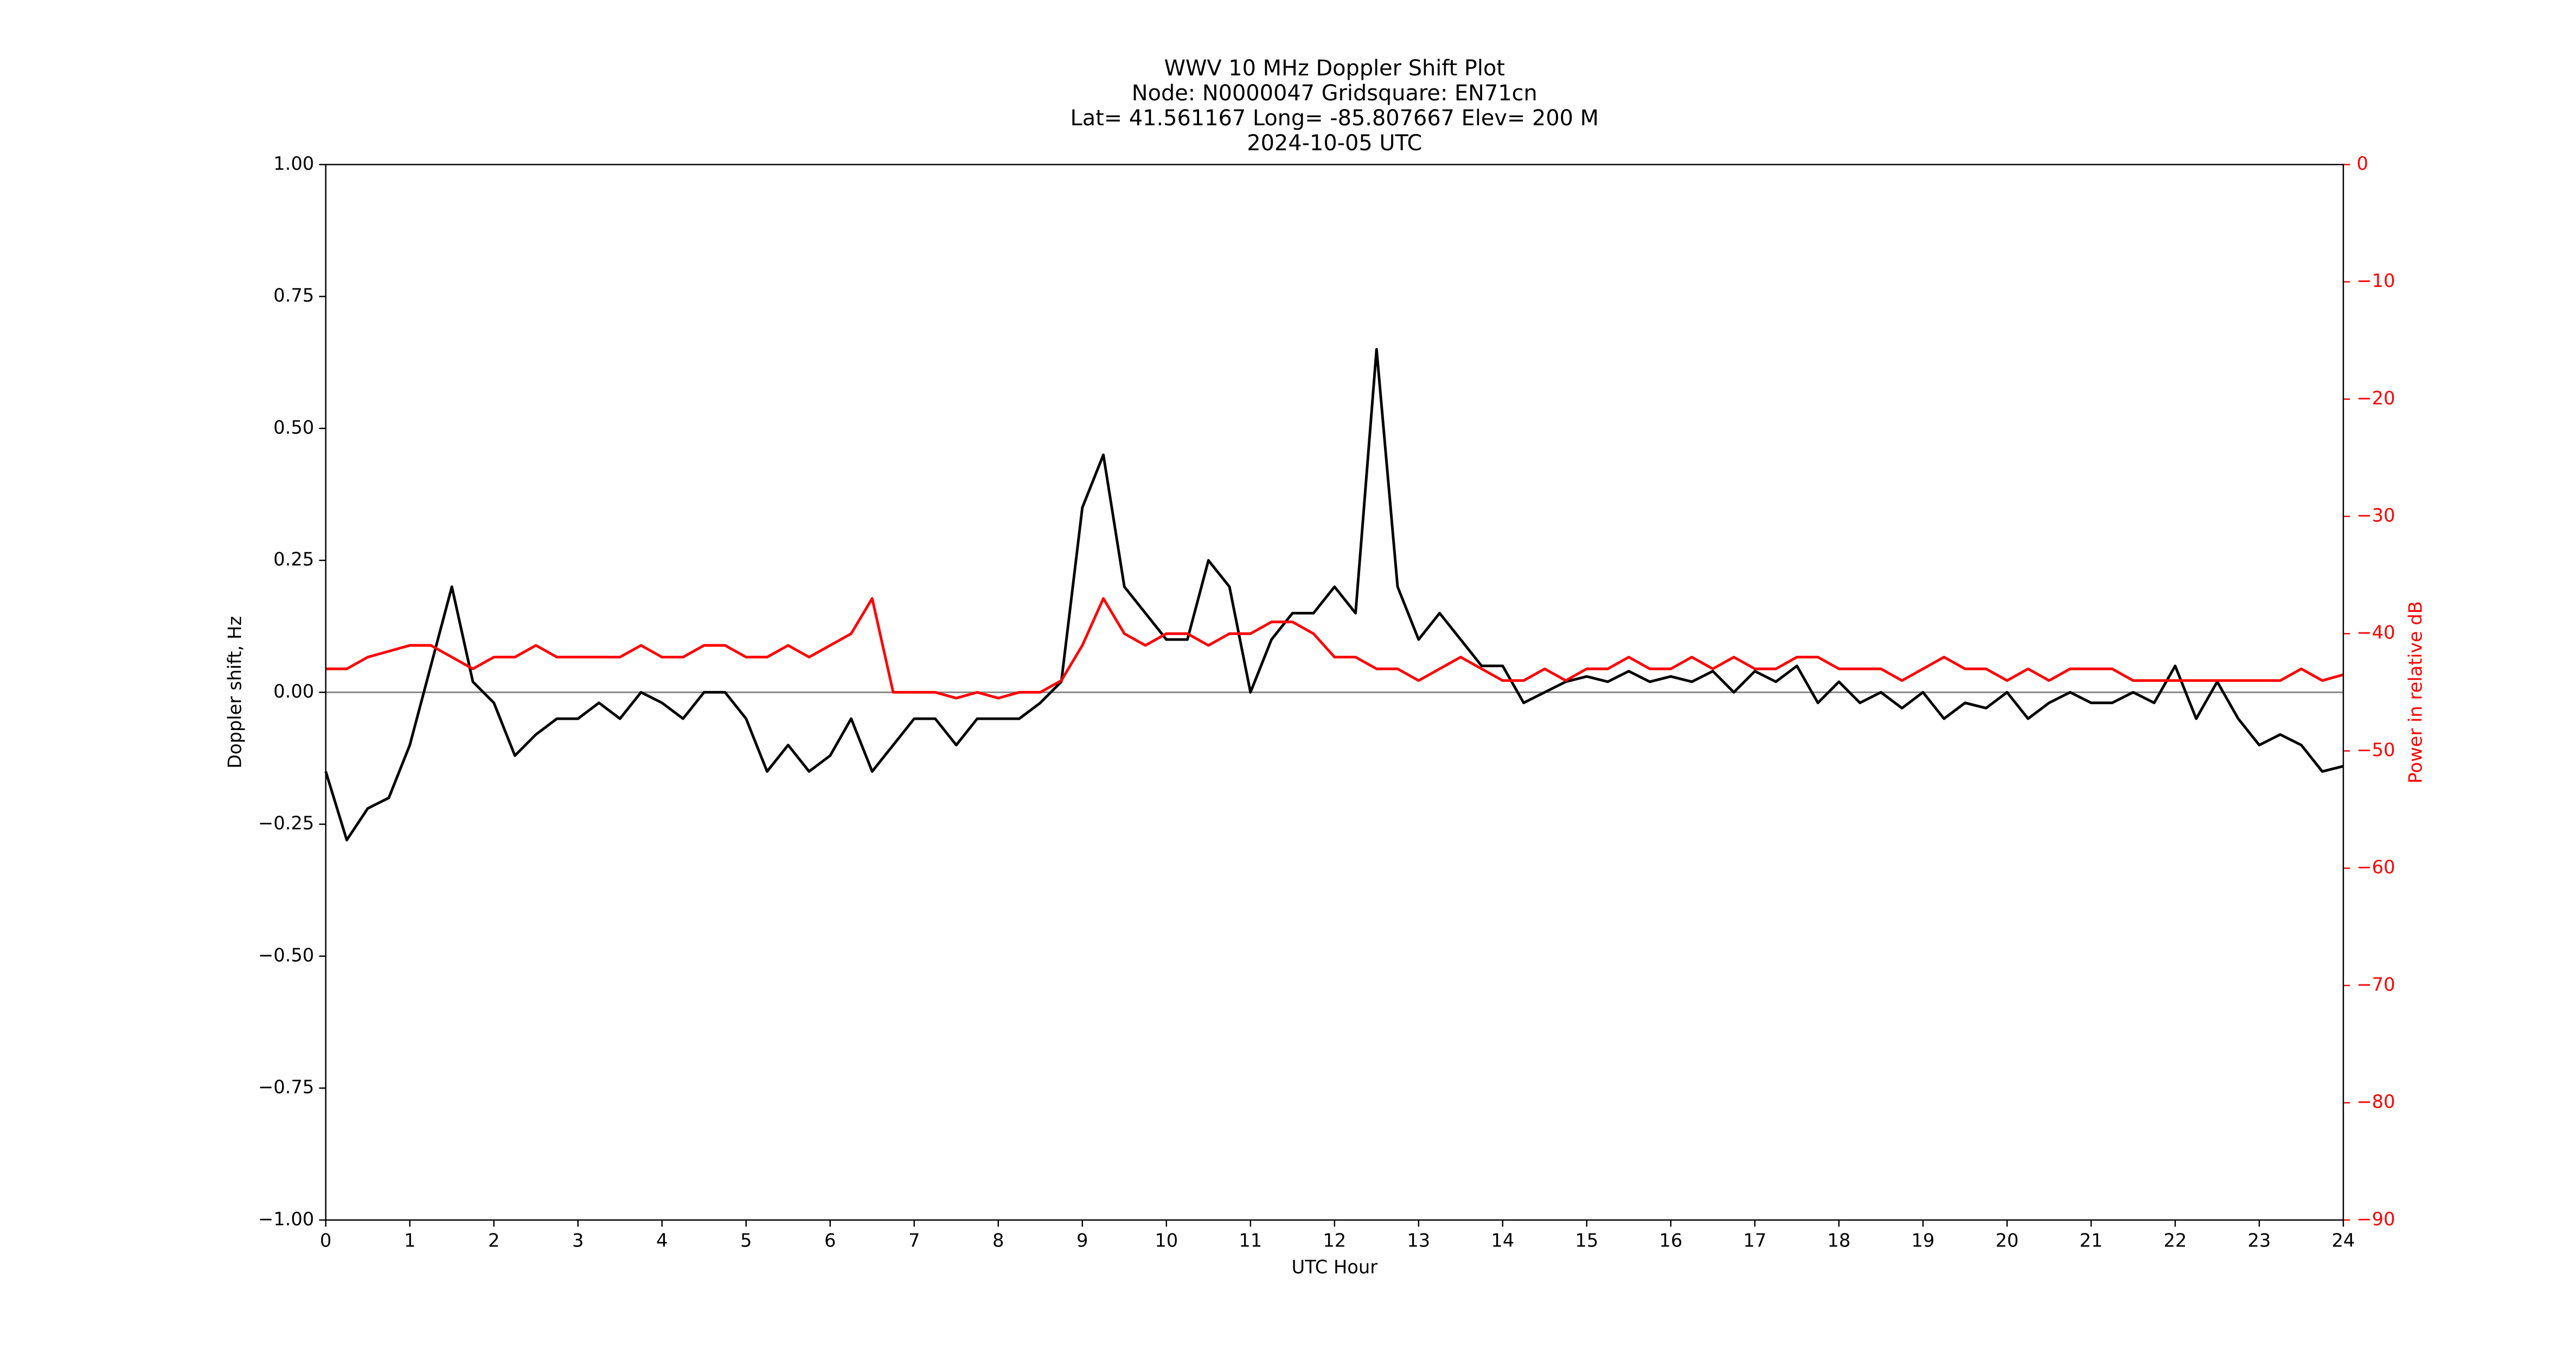 The image size is (2576, 1356). I want to click on x-tick-label: 7, so click(914, 1240).